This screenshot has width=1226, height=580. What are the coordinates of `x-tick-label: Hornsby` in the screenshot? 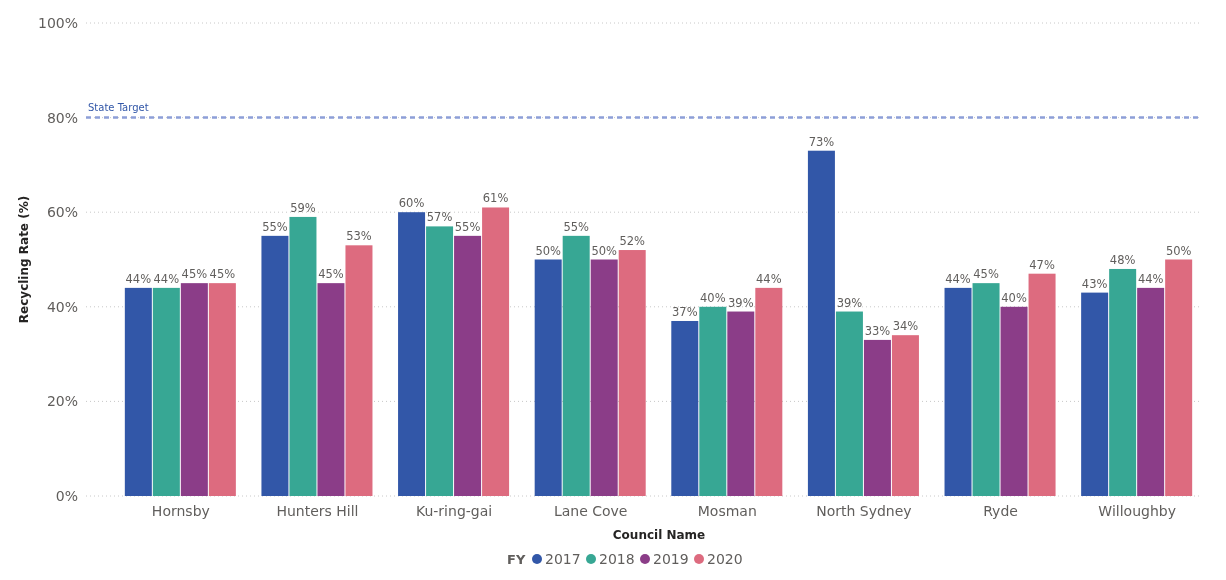 It's located at (180, 511).